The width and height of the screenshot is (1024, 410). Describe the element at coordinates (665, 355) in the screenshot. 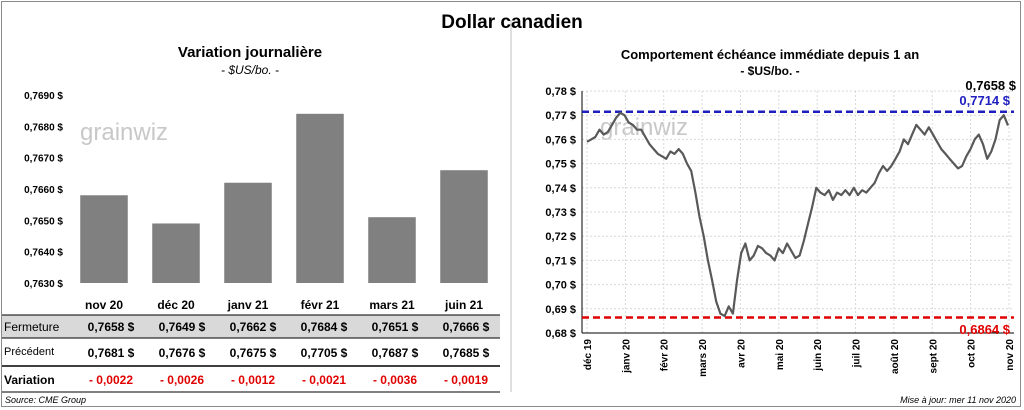

I see `line-x-tick-label: févr 20` at that location.